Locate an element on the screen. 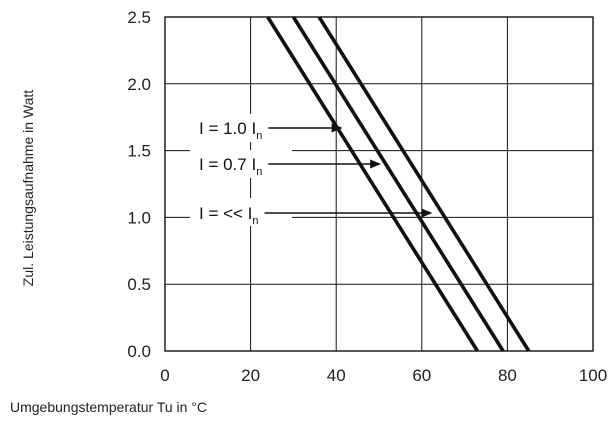 This screenshot has width=611, height=426. x-axis-title: Umgebungstemperatur Tu in °C is located at coordinates (108, 407).